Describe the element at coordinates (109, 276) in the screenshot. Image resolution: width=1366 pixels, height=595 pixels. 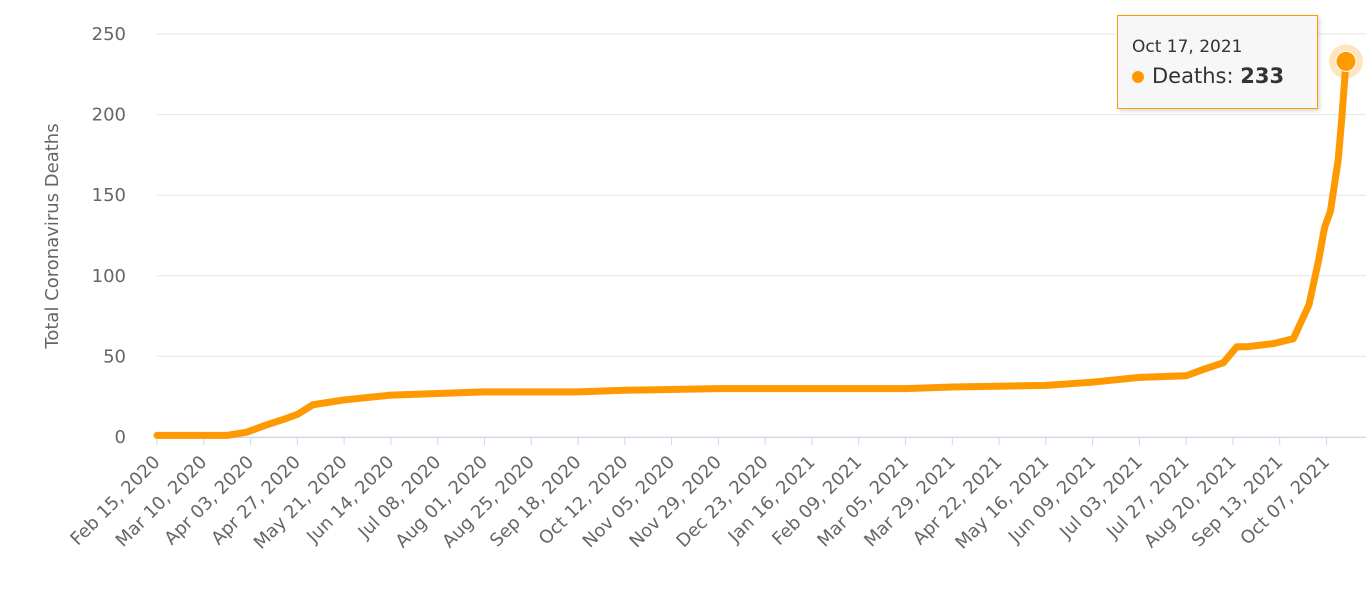
I see `y-tick-label: 100` at that location.